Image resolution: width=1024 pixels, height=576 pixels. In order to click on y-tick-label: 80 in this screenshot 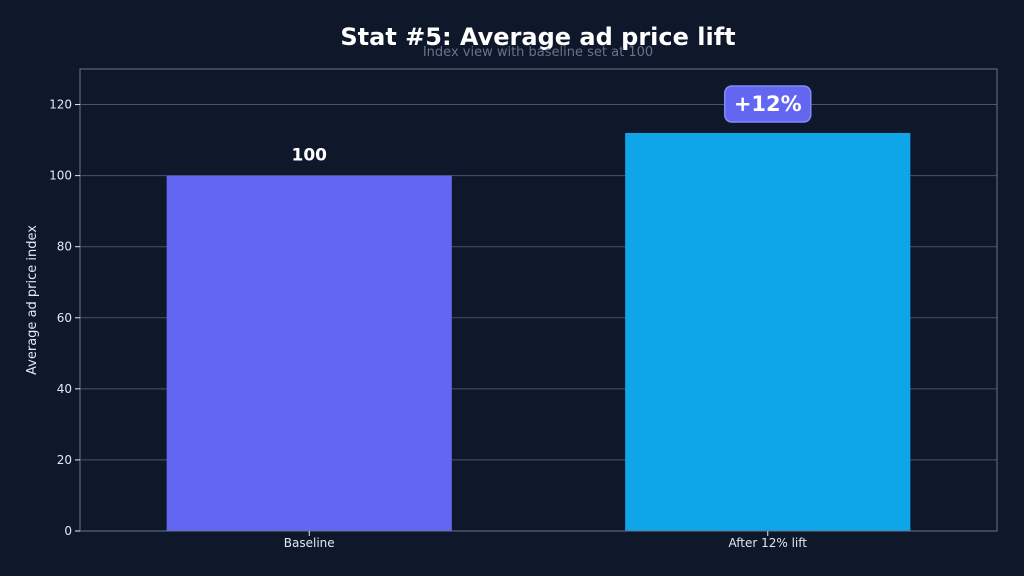, I will do `click(64, 247)`.